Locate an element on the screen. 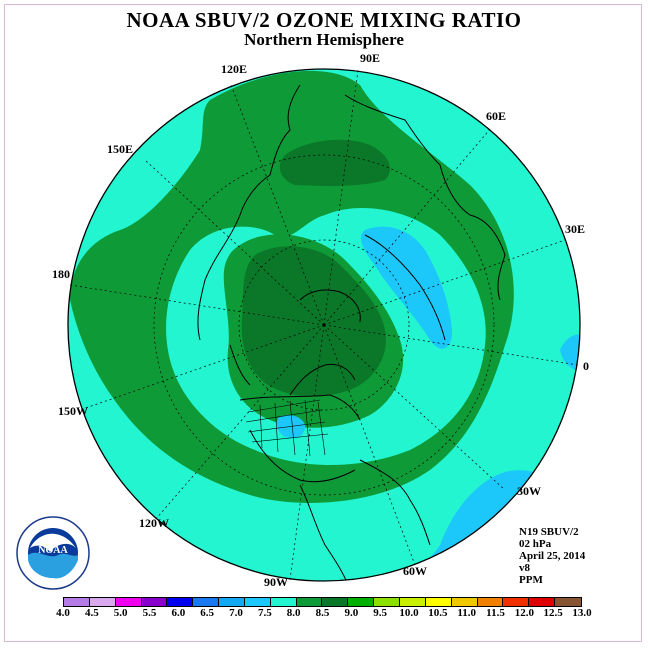  colorbar-tick-label: 9.5 is located at coordinates (380, 613).